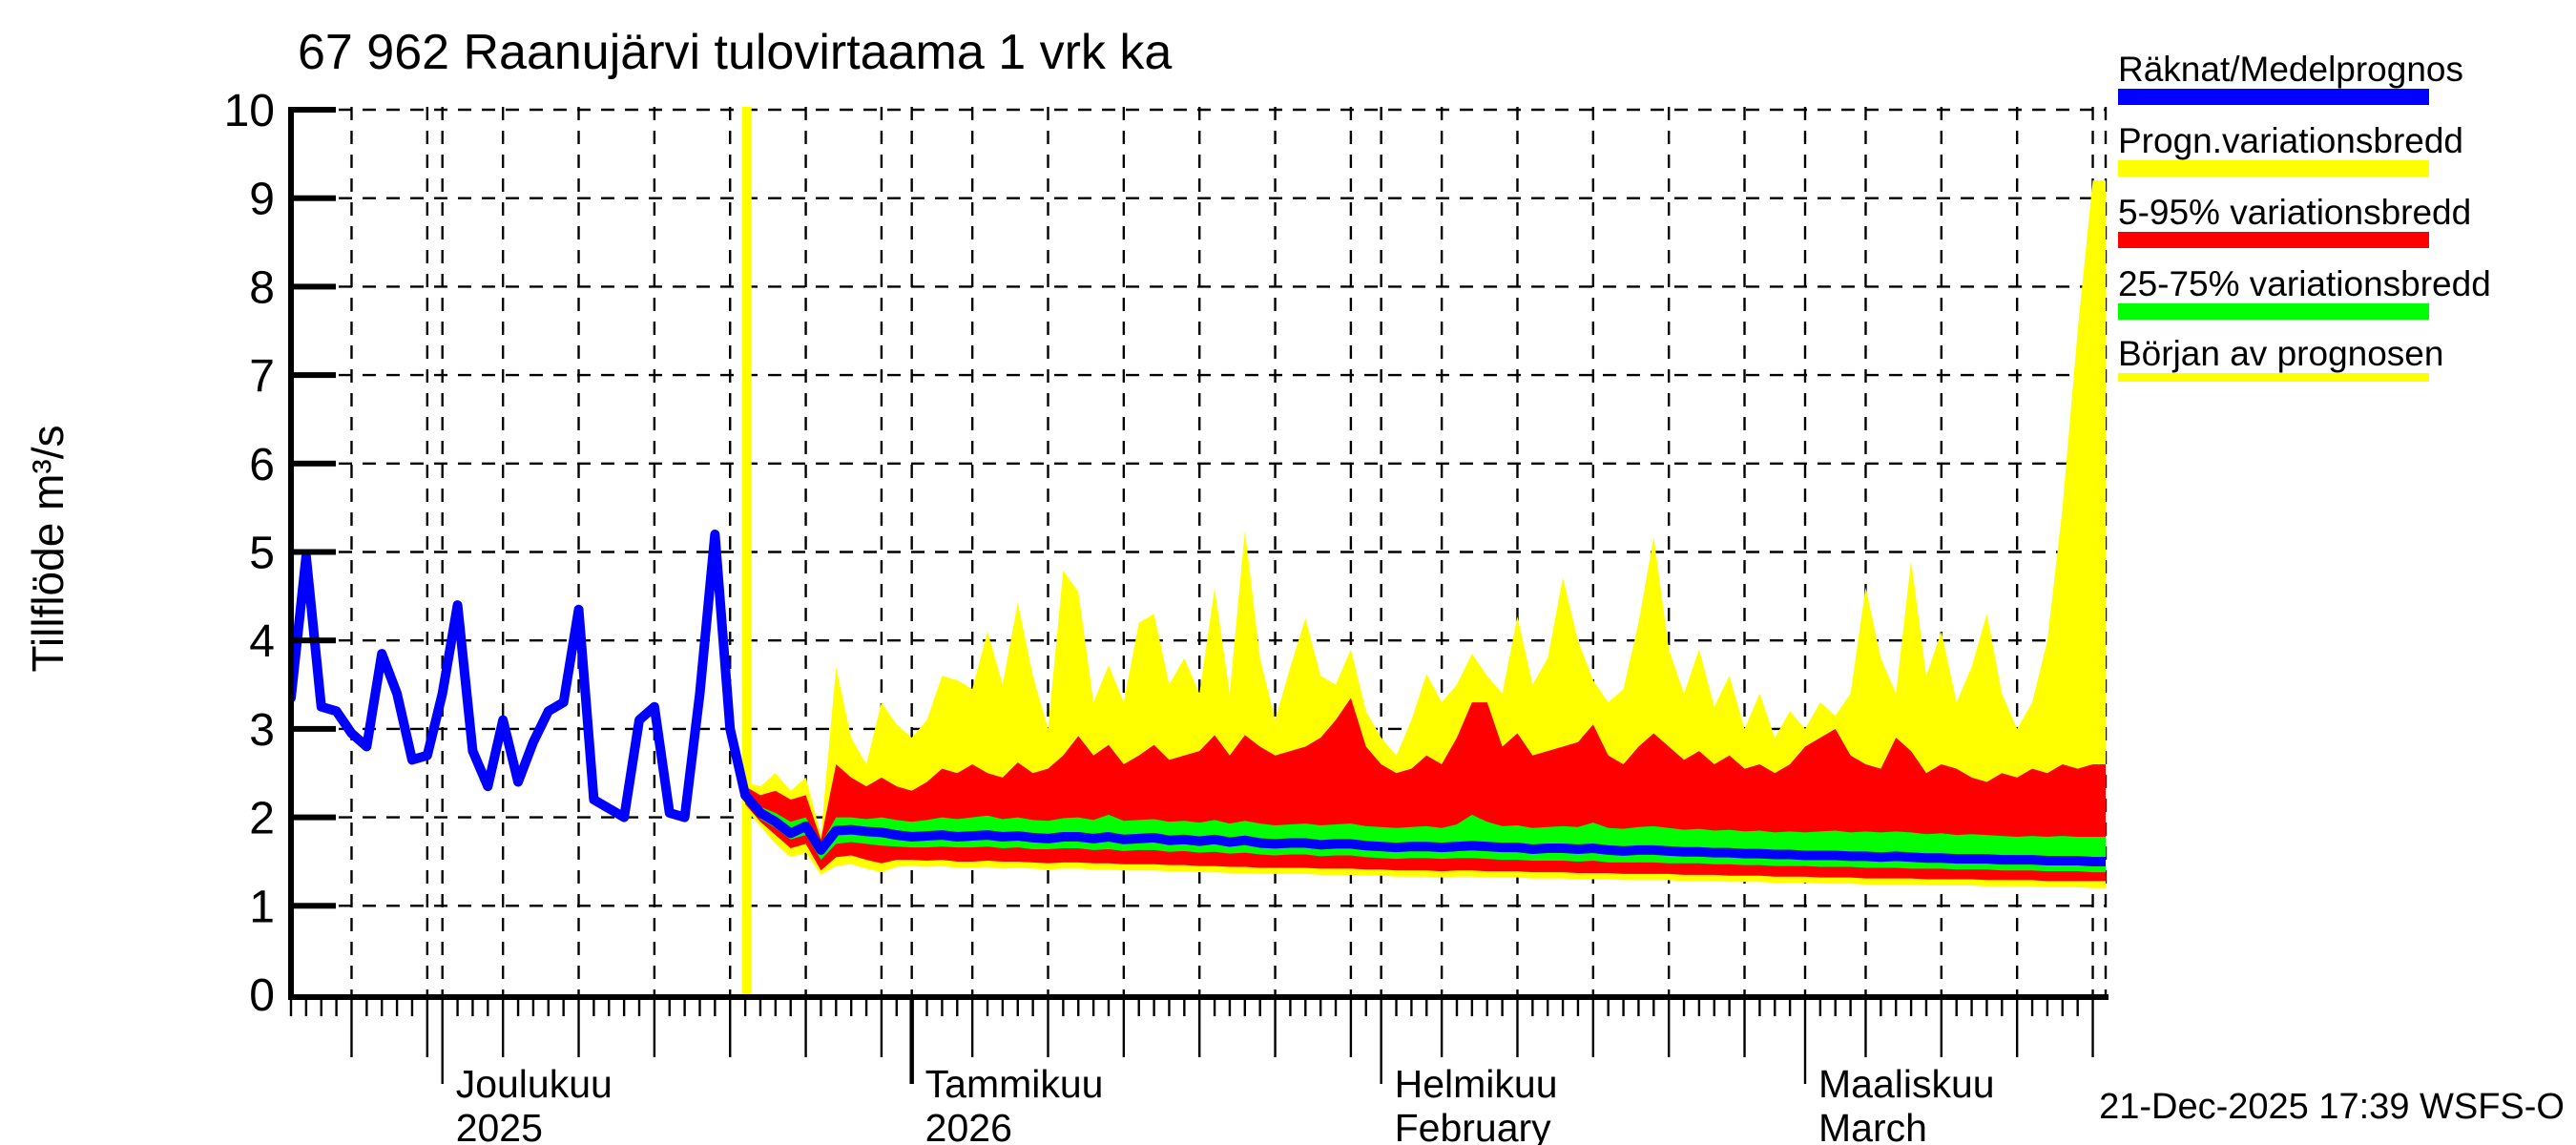 The width and height of the screenshot is (2576, 1145). Describe the element at coordinates (1423, 828) in the screenshot. I see `forecast-median-line` at that location.